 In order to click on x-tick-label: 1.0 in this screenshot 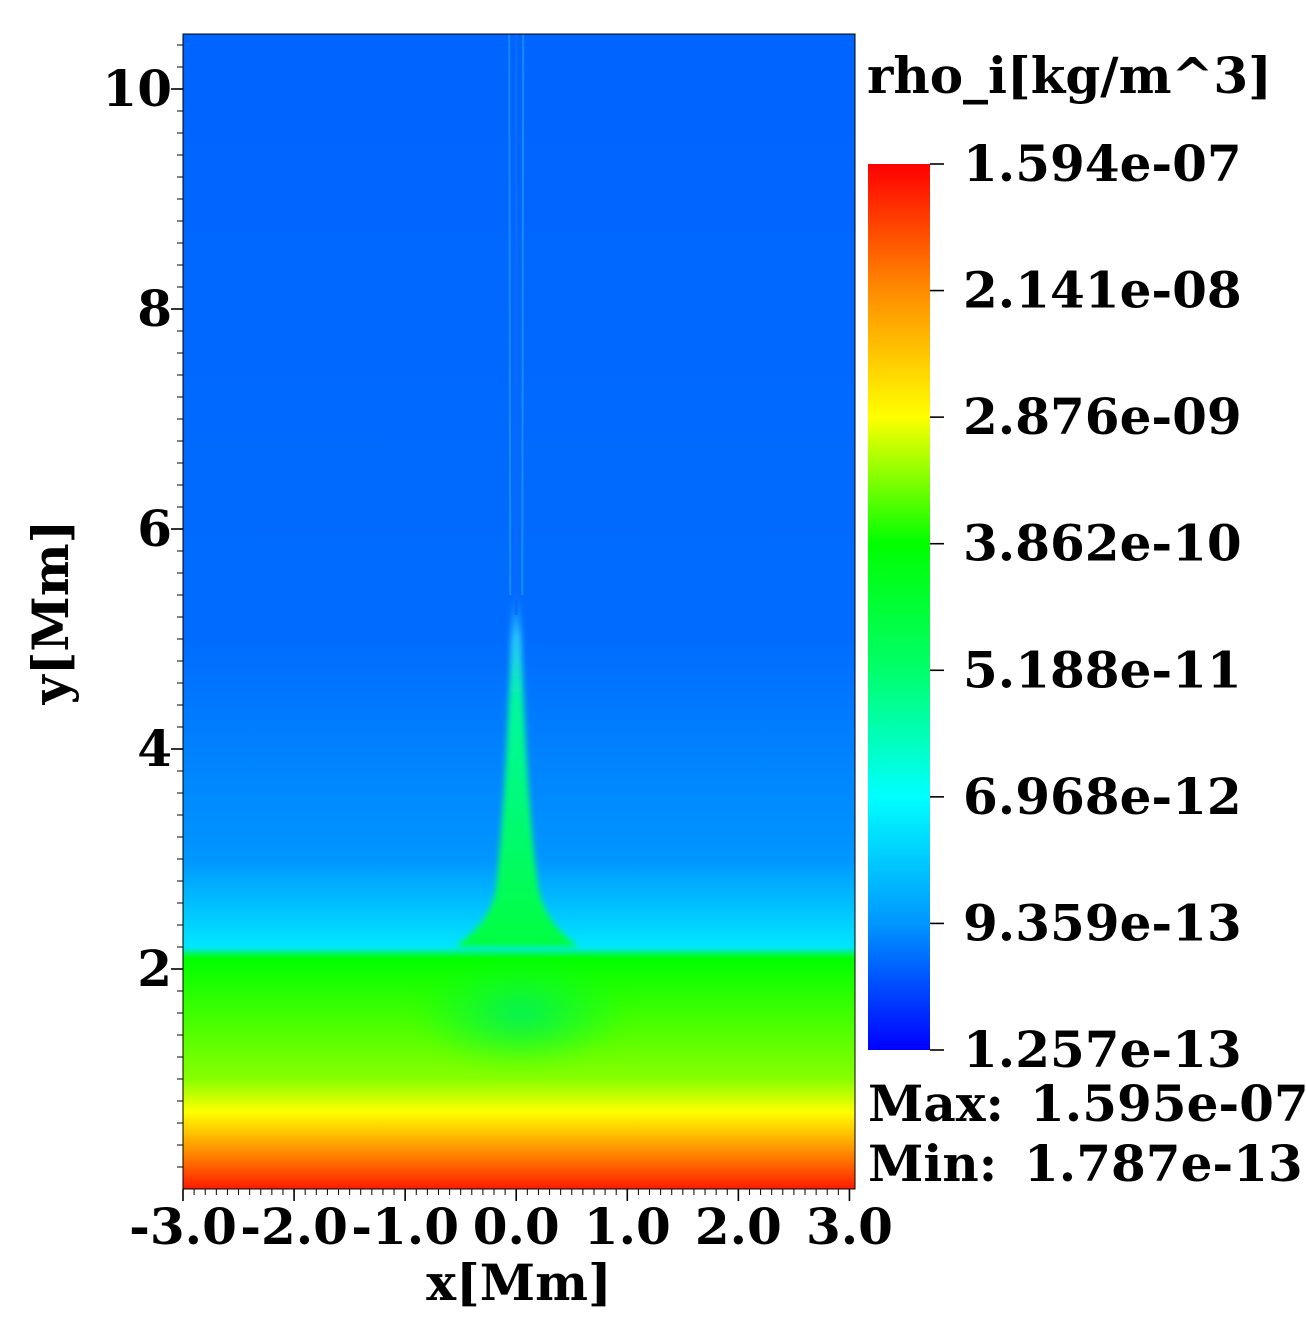, I will do `click(627, 1226)`.